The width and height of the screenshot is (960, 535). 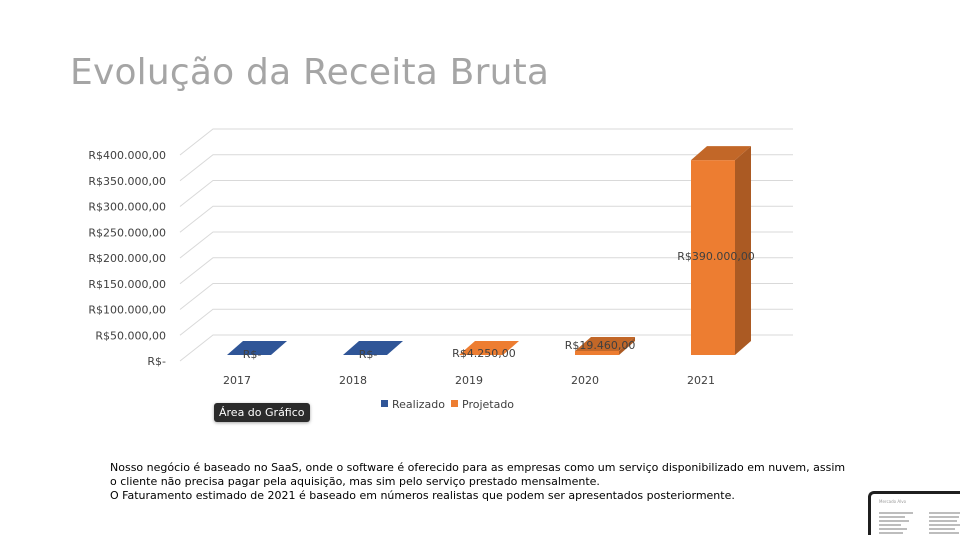 I want to click on y-tick-label: R$250.000,00, so click(x=127, y=232).